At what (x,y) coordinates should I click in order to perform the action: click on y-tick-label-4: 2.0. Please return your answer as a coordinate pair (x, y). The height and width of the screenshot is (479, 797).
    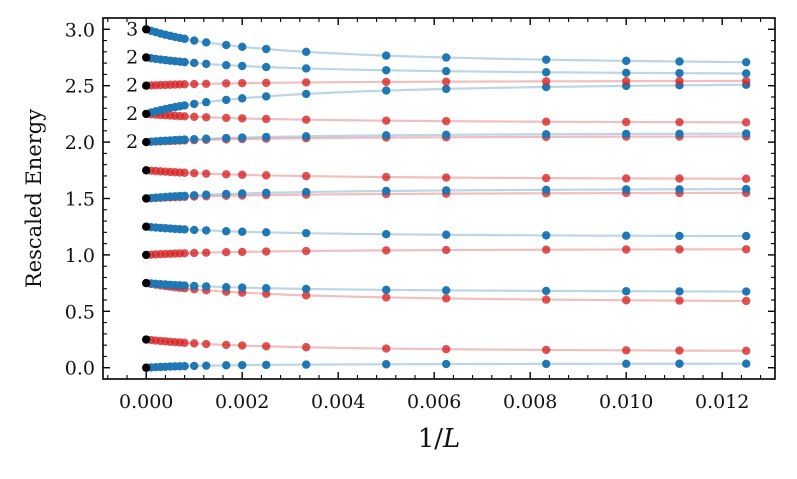
    Looking at the image, I should click on (80, 143).